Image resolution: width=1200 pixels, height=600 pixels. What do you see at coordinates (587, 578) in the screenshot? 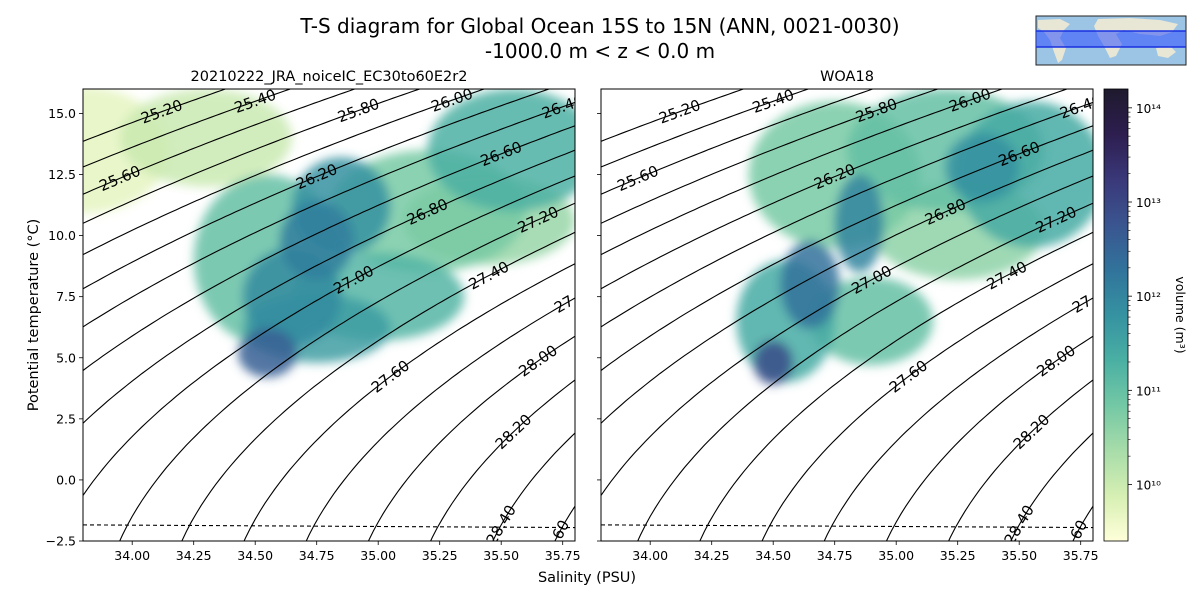
I see `x-axis-label: Salinity (PSU)` at bounding box center [587, 578].